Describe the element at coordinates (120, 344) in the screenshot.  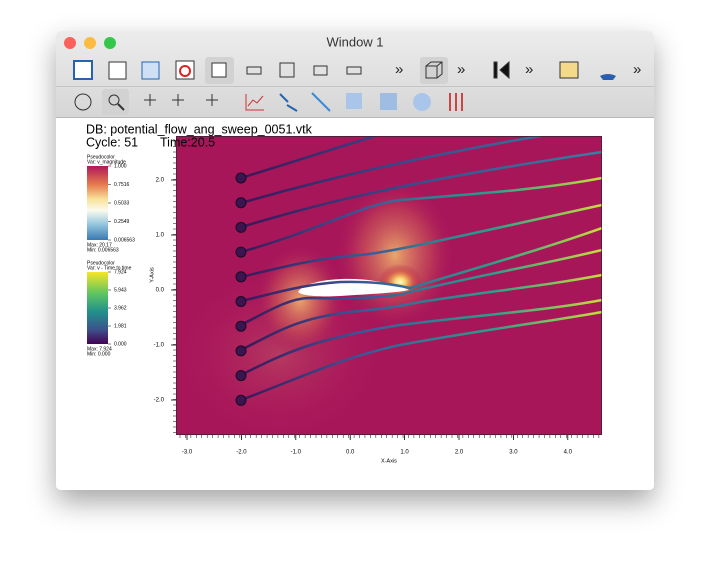
I see `legend-tick-label: 0.000` at that location.